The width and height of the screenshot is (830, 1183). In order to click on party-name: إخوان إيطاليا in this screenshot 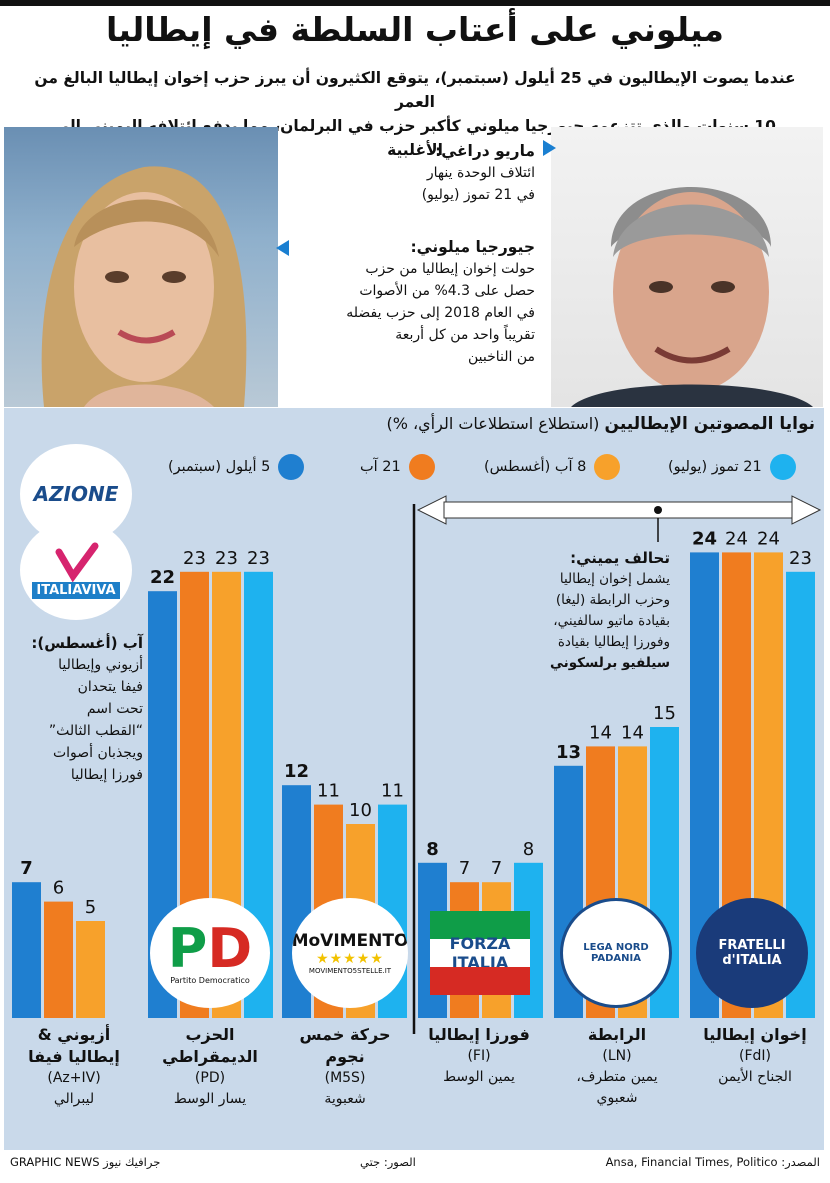, I will do `click(755, 1034)`.